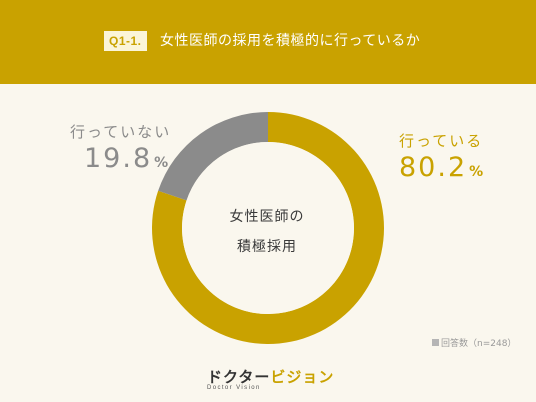 This screenshot has width=536, height=402. Describe the element at coordinates (435, 342) in the screenshot. I see `note-square-icon` at that location.